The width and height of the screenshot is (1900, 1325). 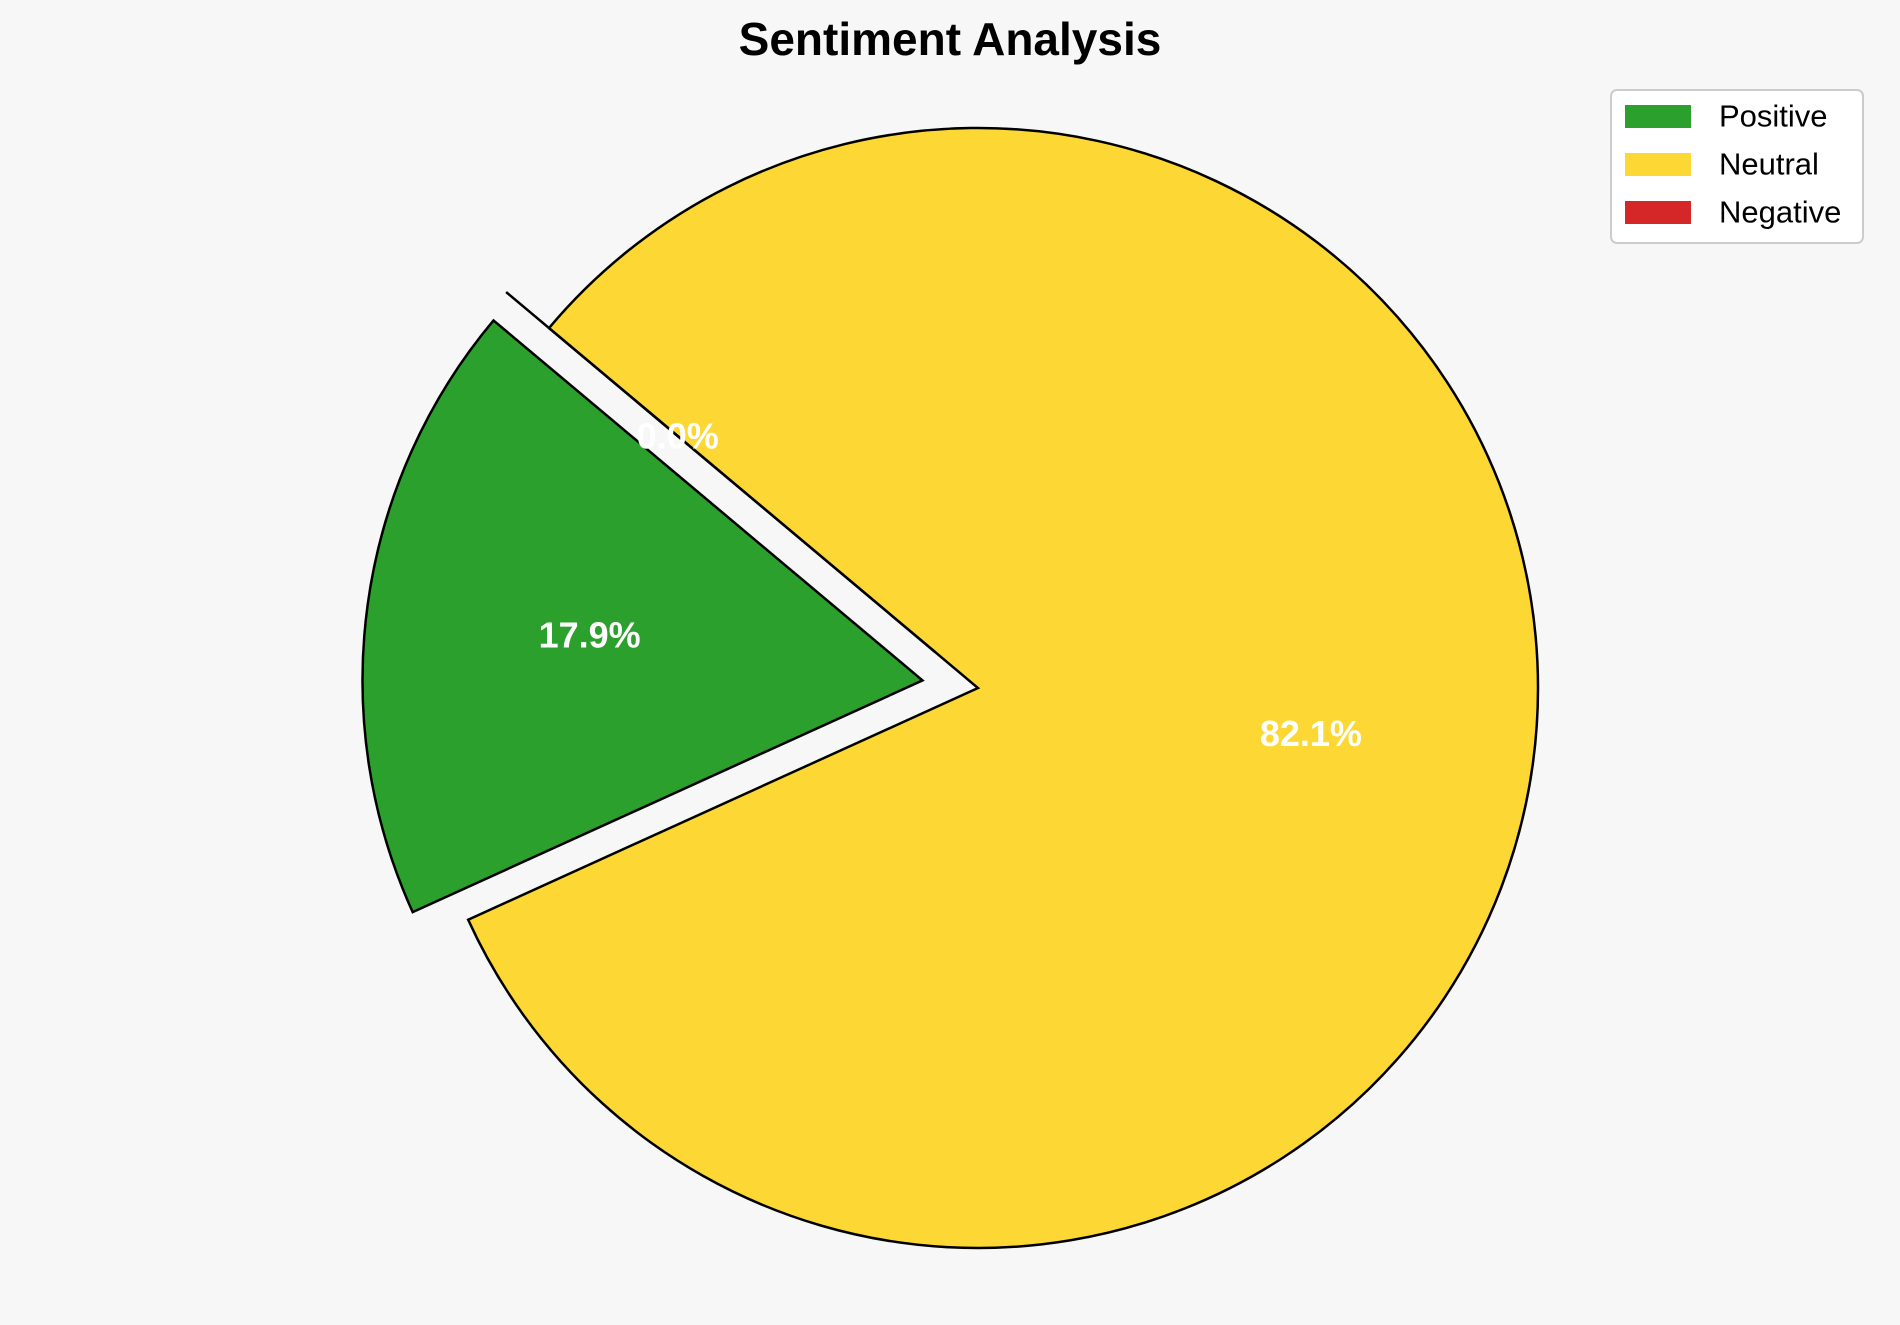 What do you see at coordinates (1773, 116) in the screenshot?
I see `legend-label-positive: Positive` at bounding box center [1773, 116].